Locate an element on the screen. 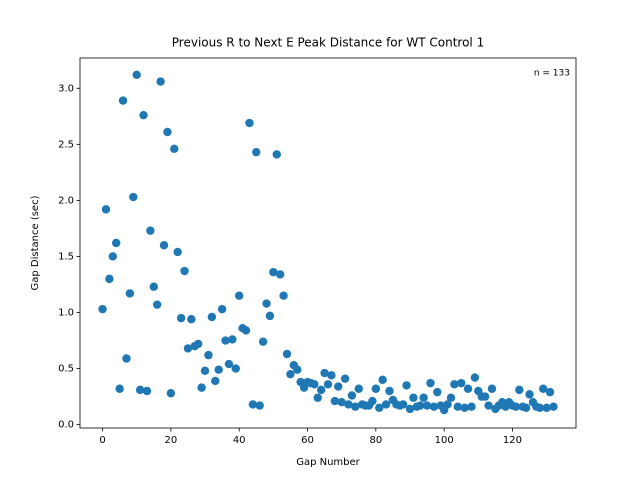 This screenshot has width=640, height=480. y-tick-label: 1.0 is located at coordinates (66, 313).